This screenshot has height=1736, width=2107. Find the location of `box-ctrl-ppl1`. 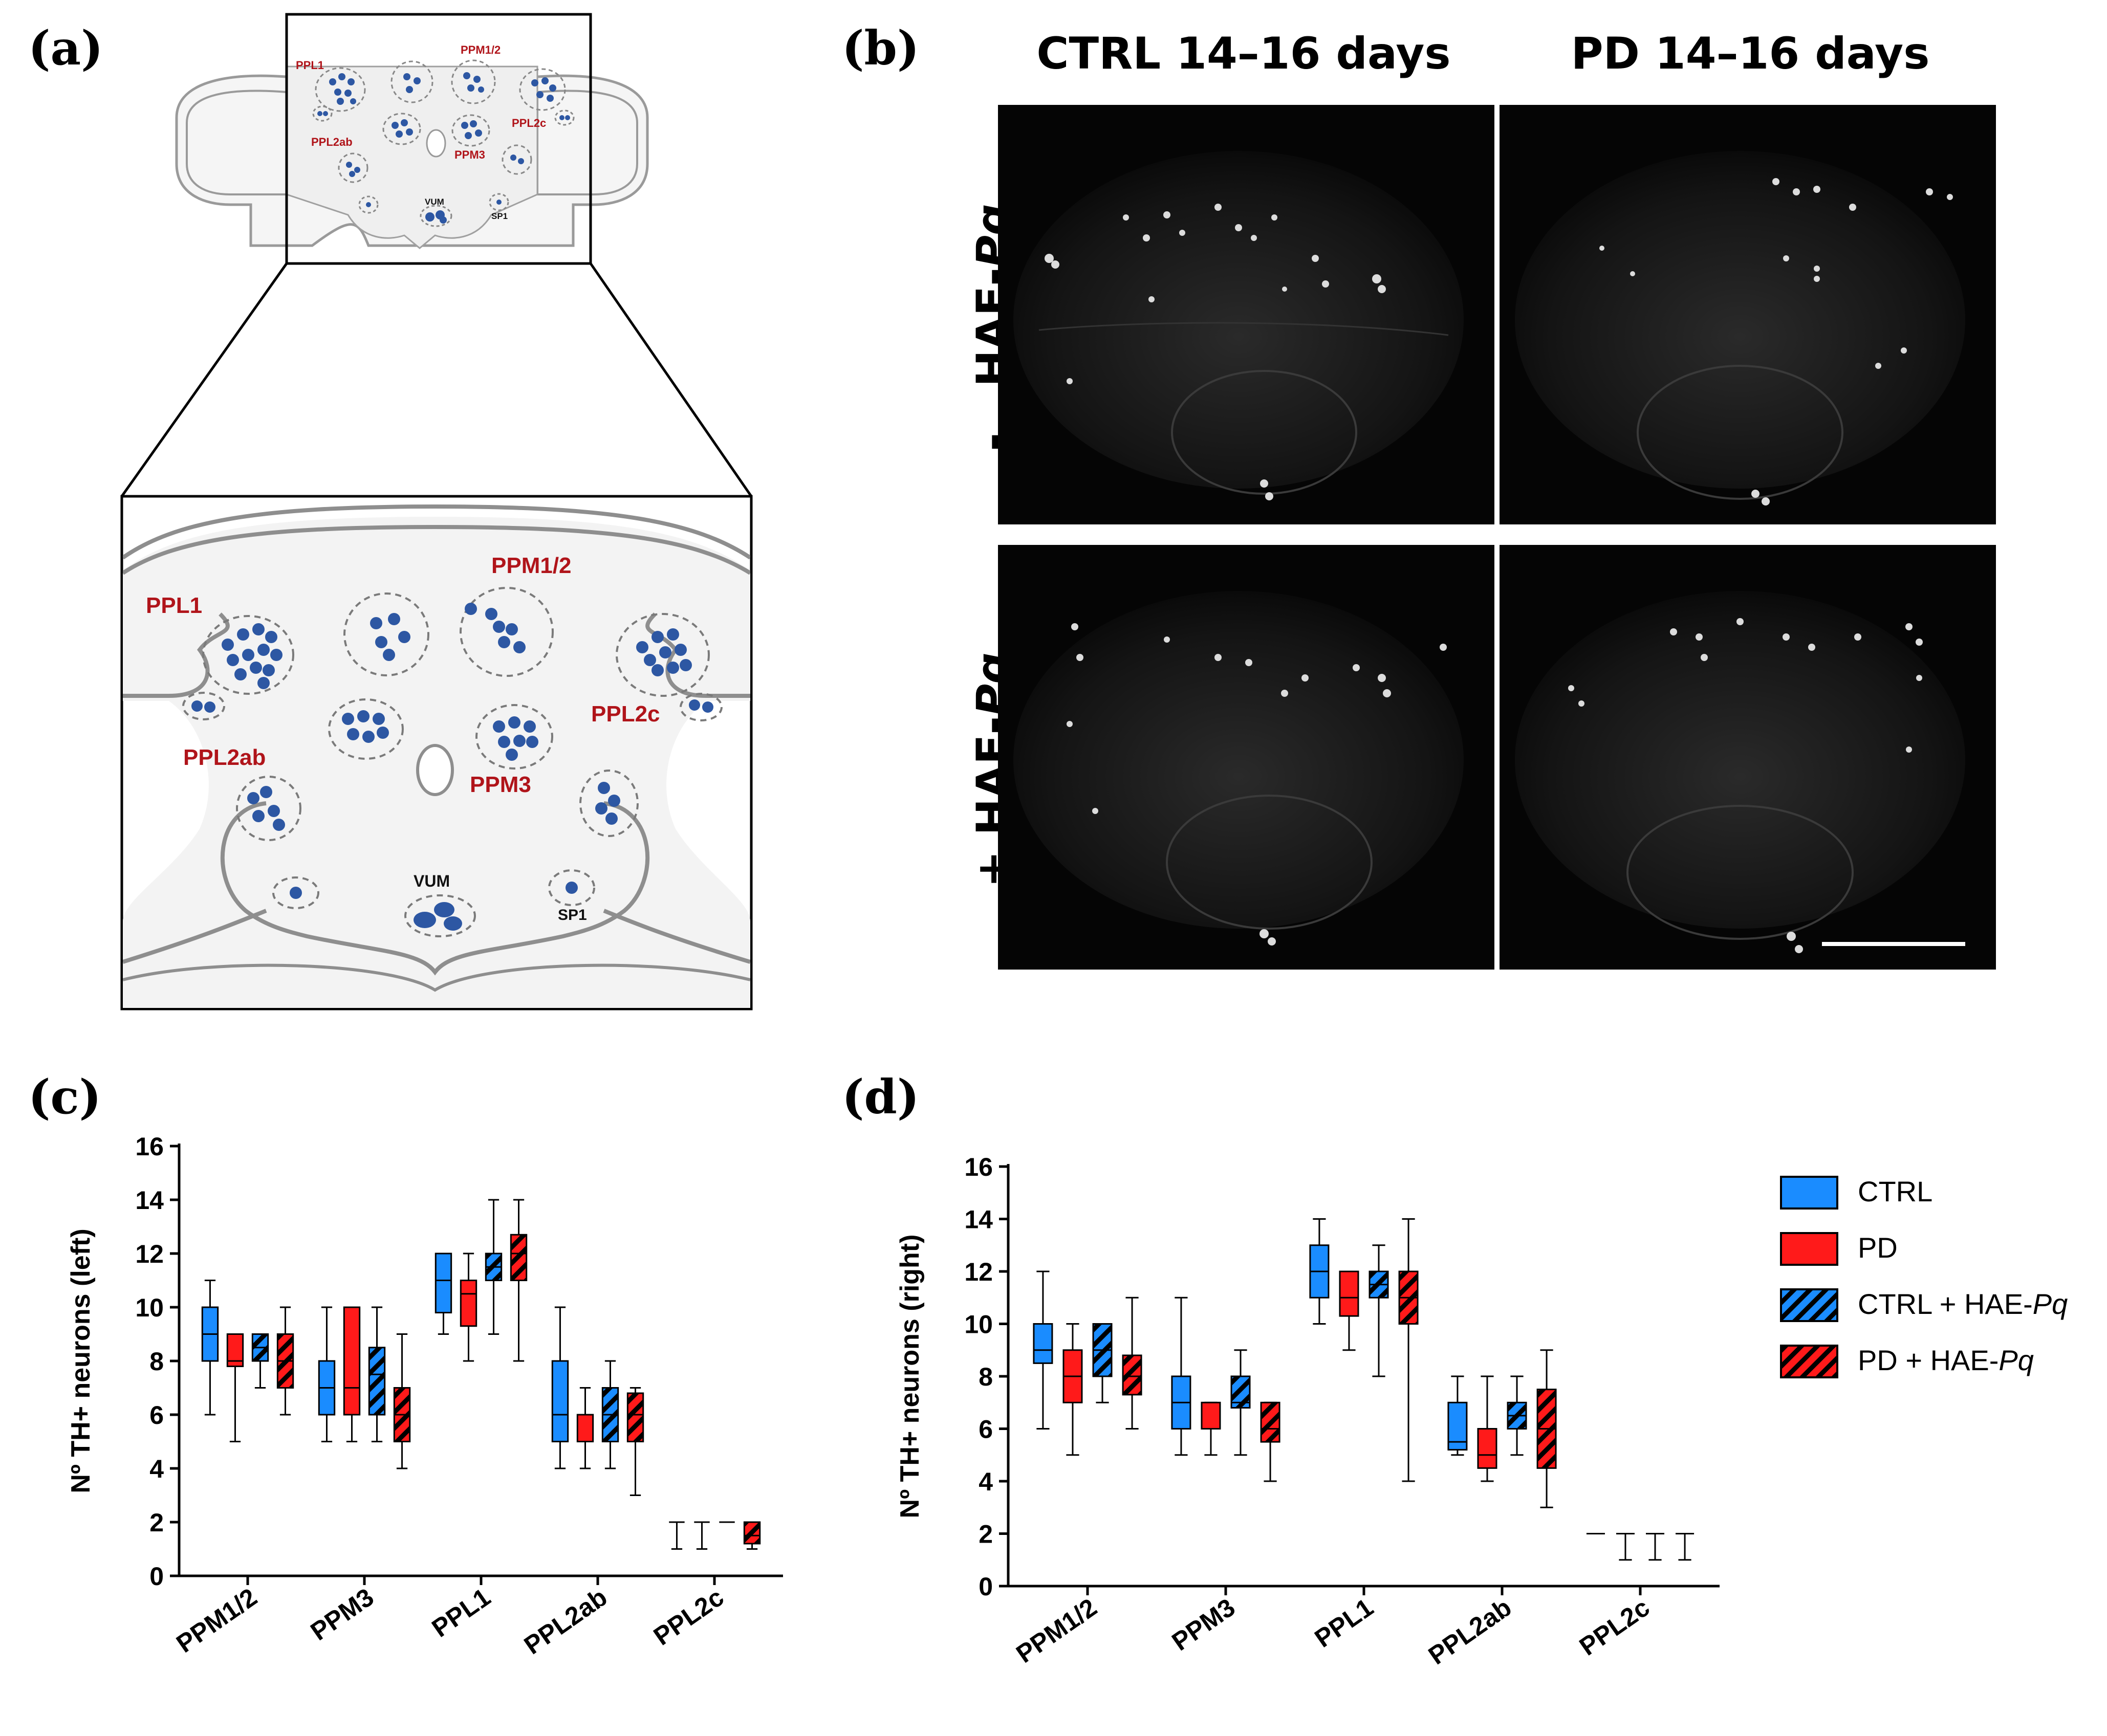

box-ctrl-ppl1 is located at coordinates (443, 1293).